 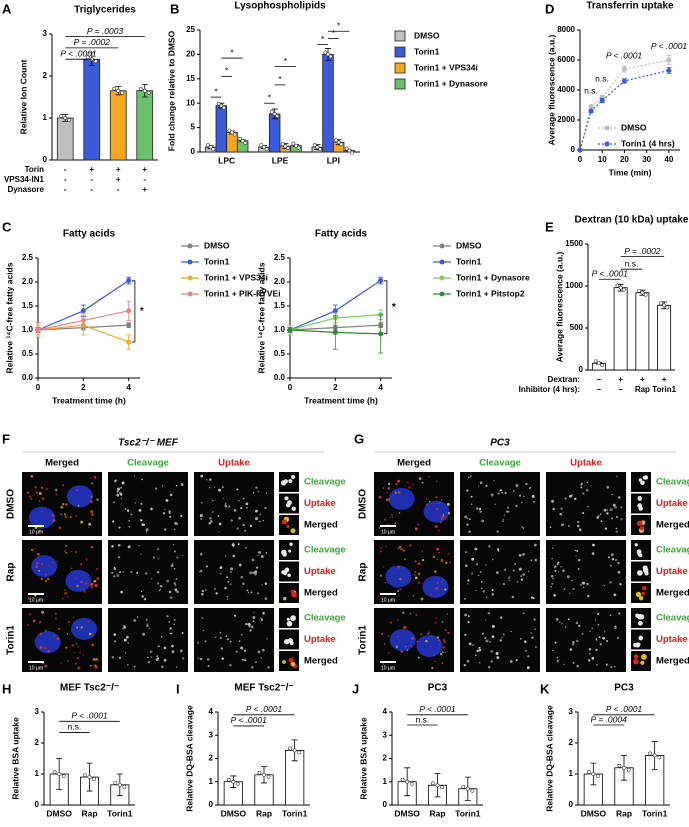 What do you see at coordinates (190, 78) in the screenshot?
I see `y-tick-label: 15` at bounding box center [190, 78].